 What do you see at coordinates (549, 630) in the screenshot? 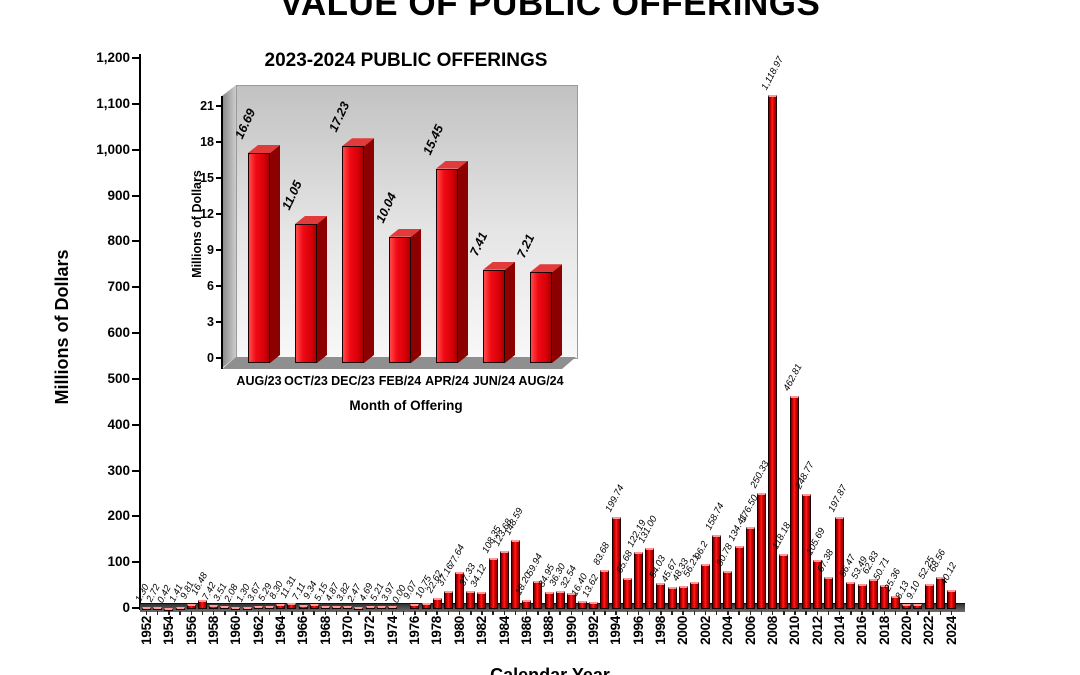
I see `main-x-tick-label: 1988` at bounding box center [549, 630].